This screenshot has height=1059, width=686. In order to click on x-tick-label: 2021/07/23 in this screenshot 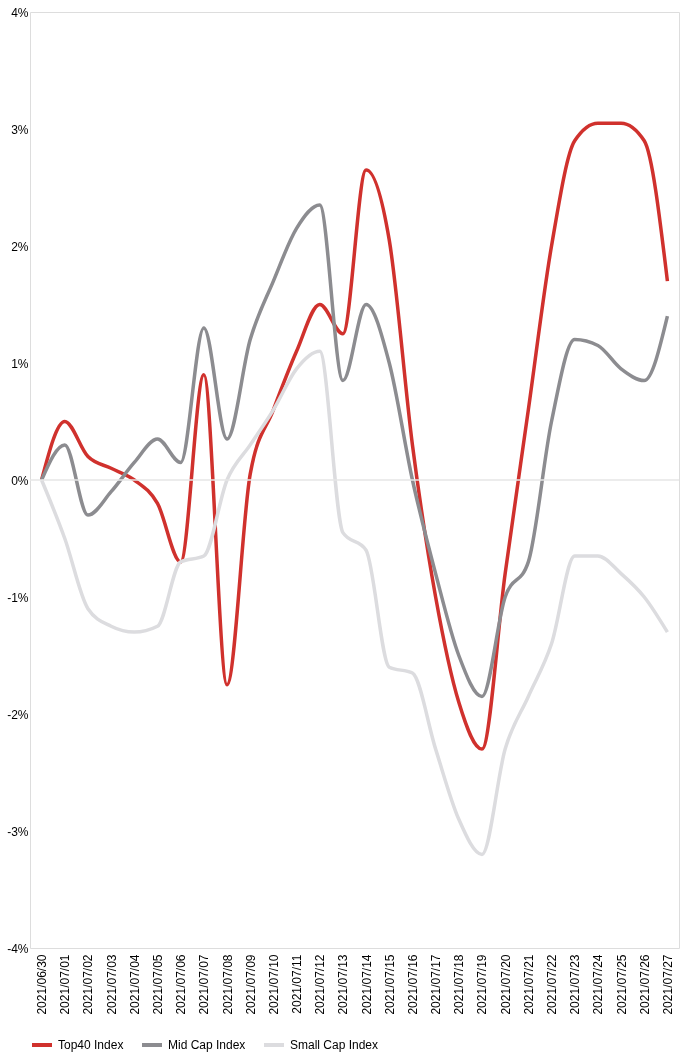, I will do `click(575, 984)`.